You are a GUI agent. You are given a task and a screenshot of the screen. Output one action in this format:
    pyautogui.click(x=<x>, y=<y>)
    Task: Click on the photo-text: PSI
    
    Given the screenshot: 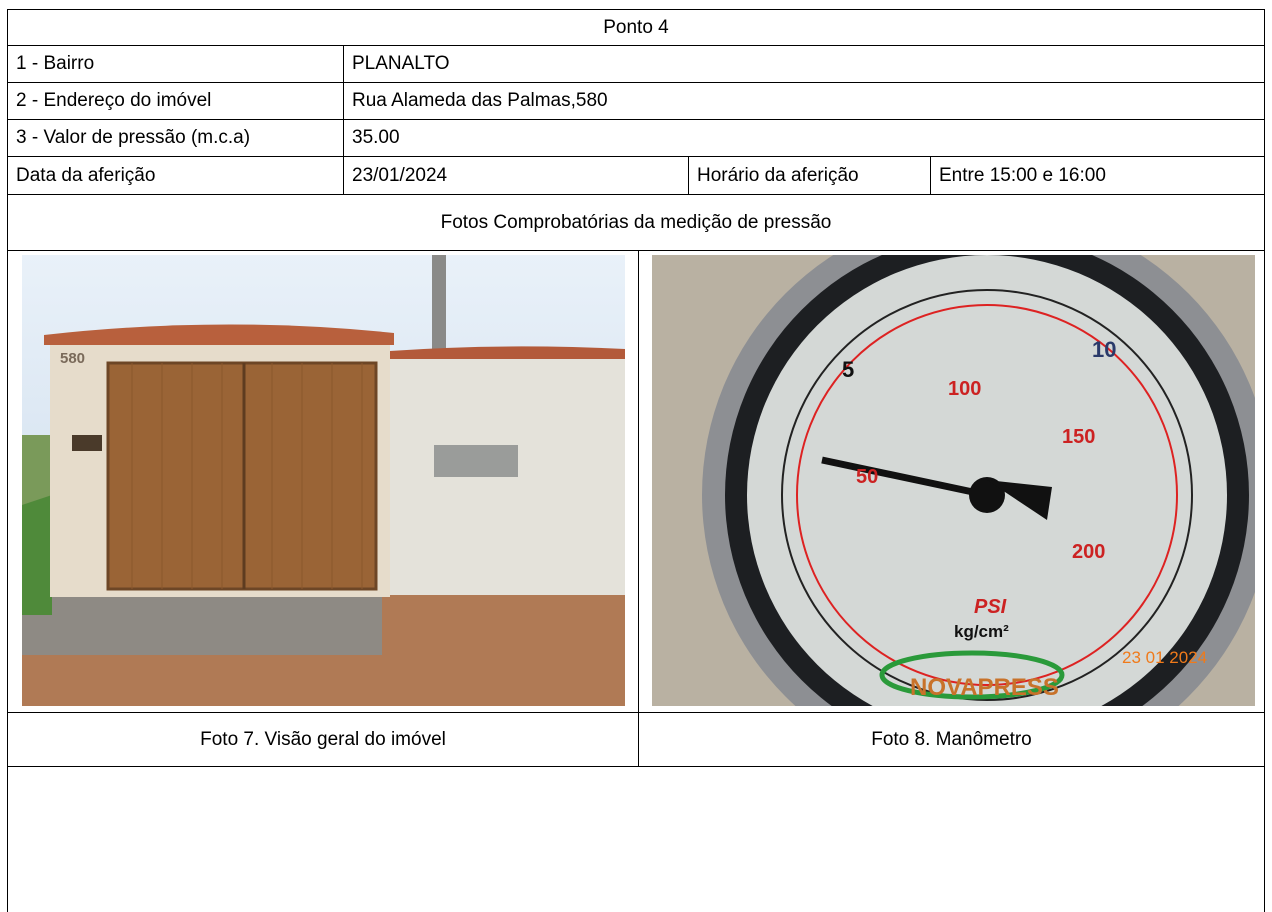 What is the action you would take?
    pyautogui.click(x=990, y=607)
    